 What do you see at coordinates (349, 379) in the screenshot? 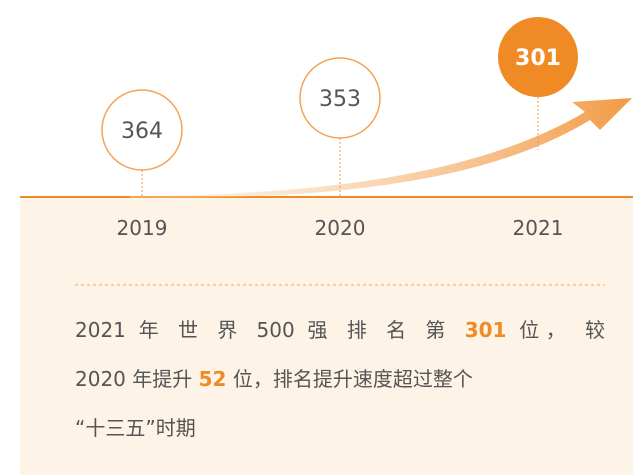
I see `text: 位，排名提升速度超过整个` at bounding box center [349, 379].